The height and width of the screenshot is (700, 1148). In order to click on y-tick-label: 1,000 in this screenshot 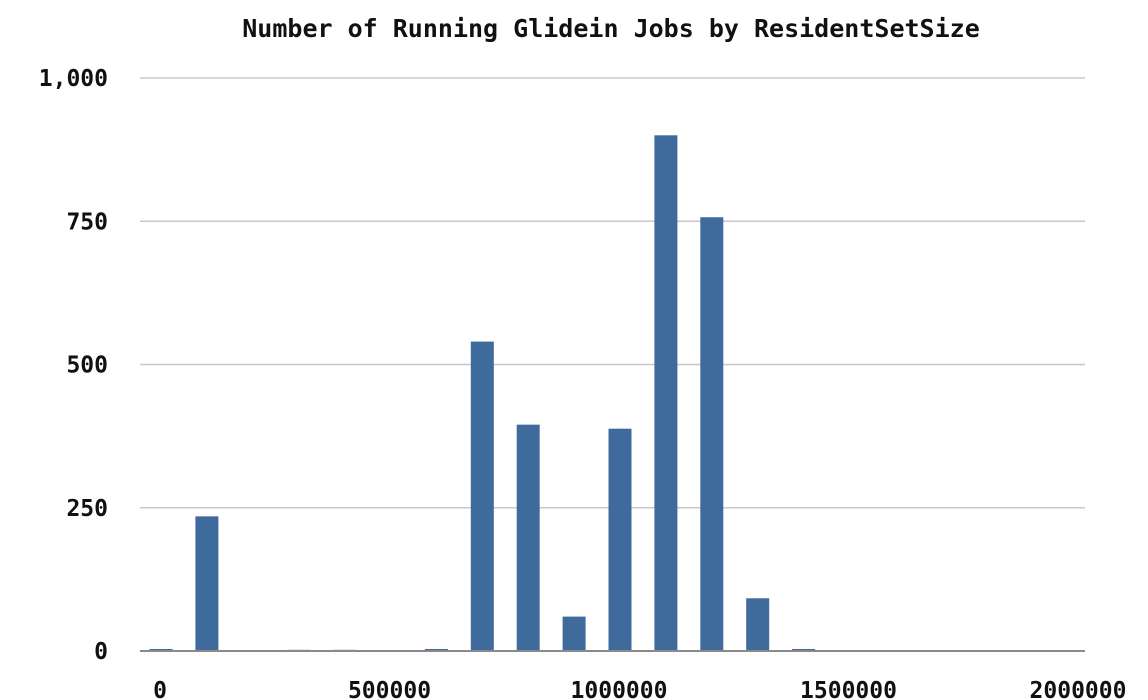, I will do `click(73, 79)`.